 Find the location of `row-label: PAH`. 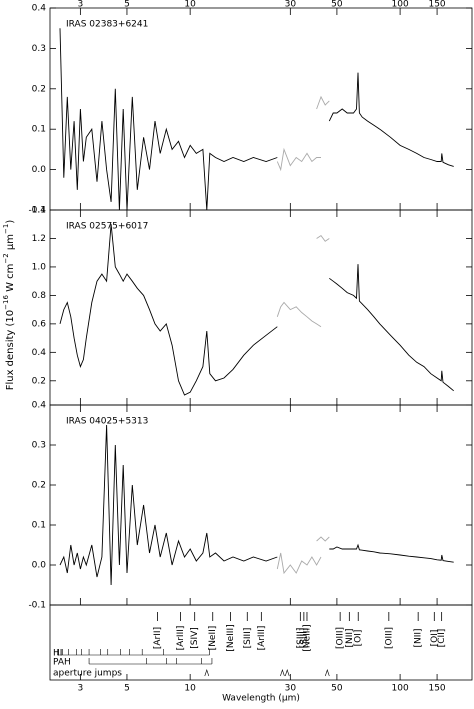

row-label: PAH is located at coordinates (62, 663).